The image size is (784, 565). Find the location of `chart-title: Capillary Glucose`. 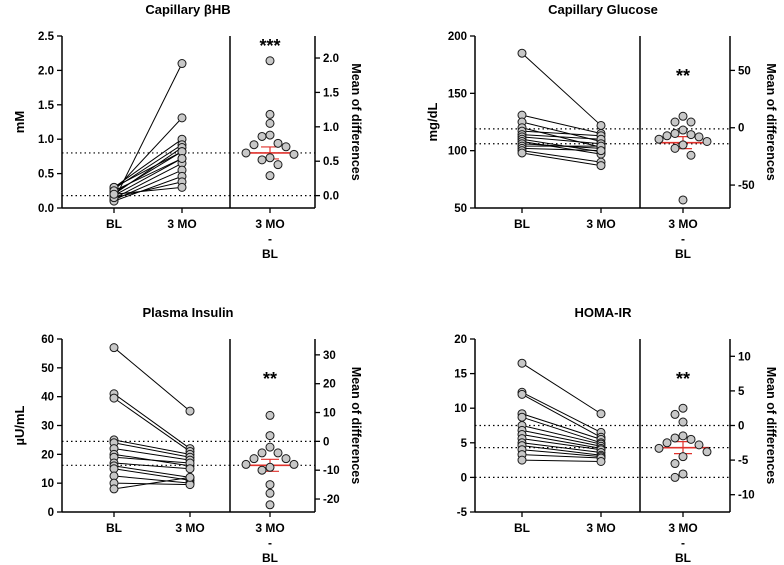

chart-title: Capillary Glucose is located at coordinates (603, 9).